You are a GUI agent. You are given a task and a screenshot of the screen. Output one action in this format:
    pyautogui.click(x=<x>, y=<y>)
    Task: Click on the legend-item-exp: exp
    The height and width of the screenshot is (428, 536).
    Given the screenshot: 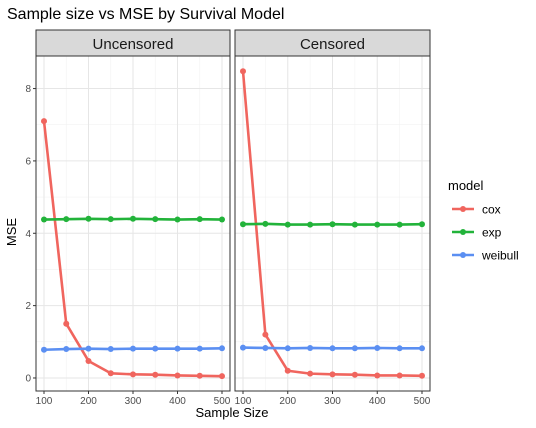 What is the action you would take?
    pyautogui.click(x=477, y=233)
    